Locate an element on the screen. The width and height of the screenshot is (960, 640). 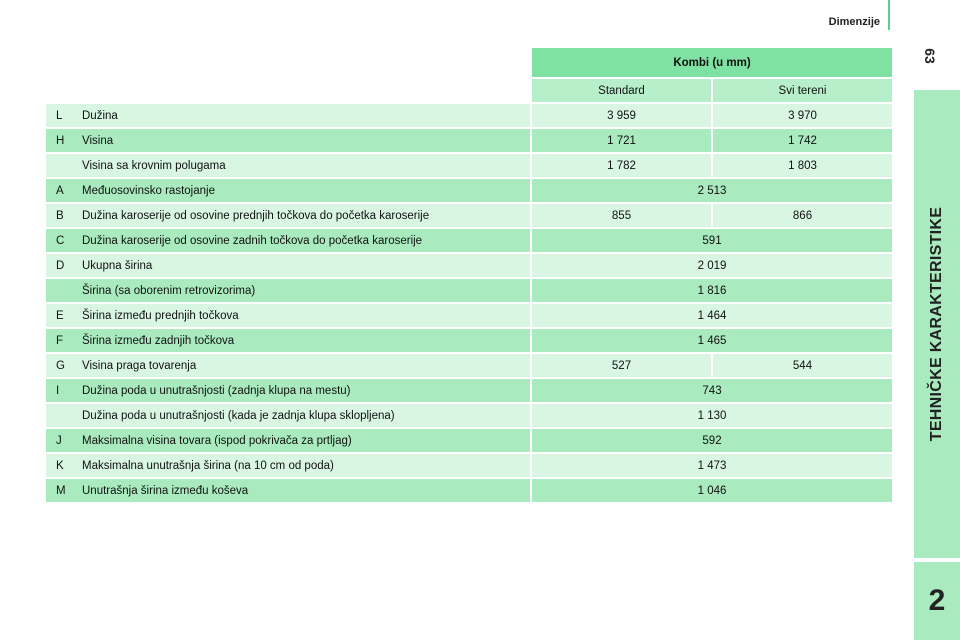
row-description: Širina između prednjih točkova is located at coordinates (302, 315).